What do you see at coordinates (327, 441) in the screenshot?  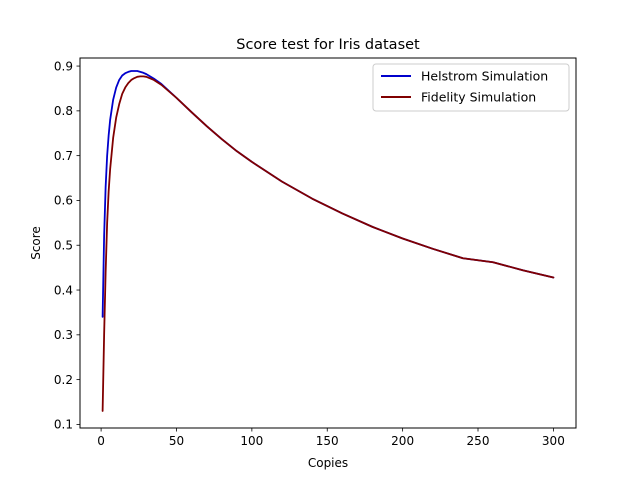 I see `x-tick-label: 150` at bounding box center [327, 441].